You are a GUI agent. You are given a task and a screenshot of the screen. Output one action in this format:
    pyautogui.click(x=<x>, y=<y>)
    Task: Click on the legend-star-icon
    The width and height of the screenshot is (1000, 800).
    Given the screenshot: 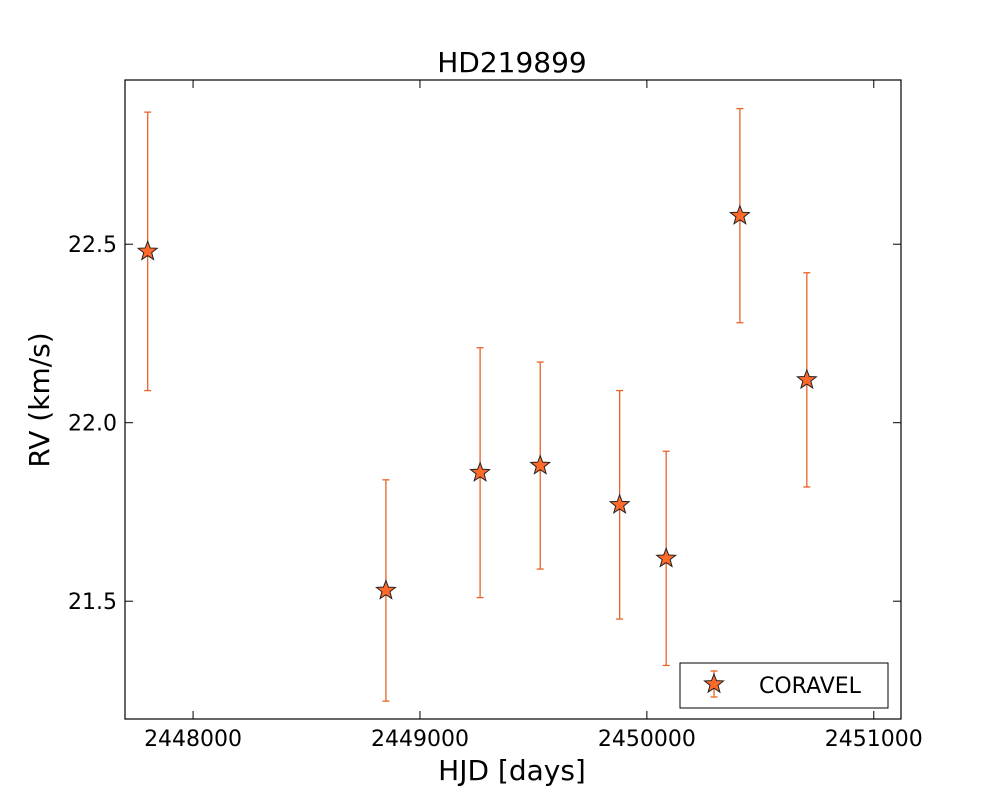 What is the action you would take?
    pyautogui.click(x=714, y=683)
    